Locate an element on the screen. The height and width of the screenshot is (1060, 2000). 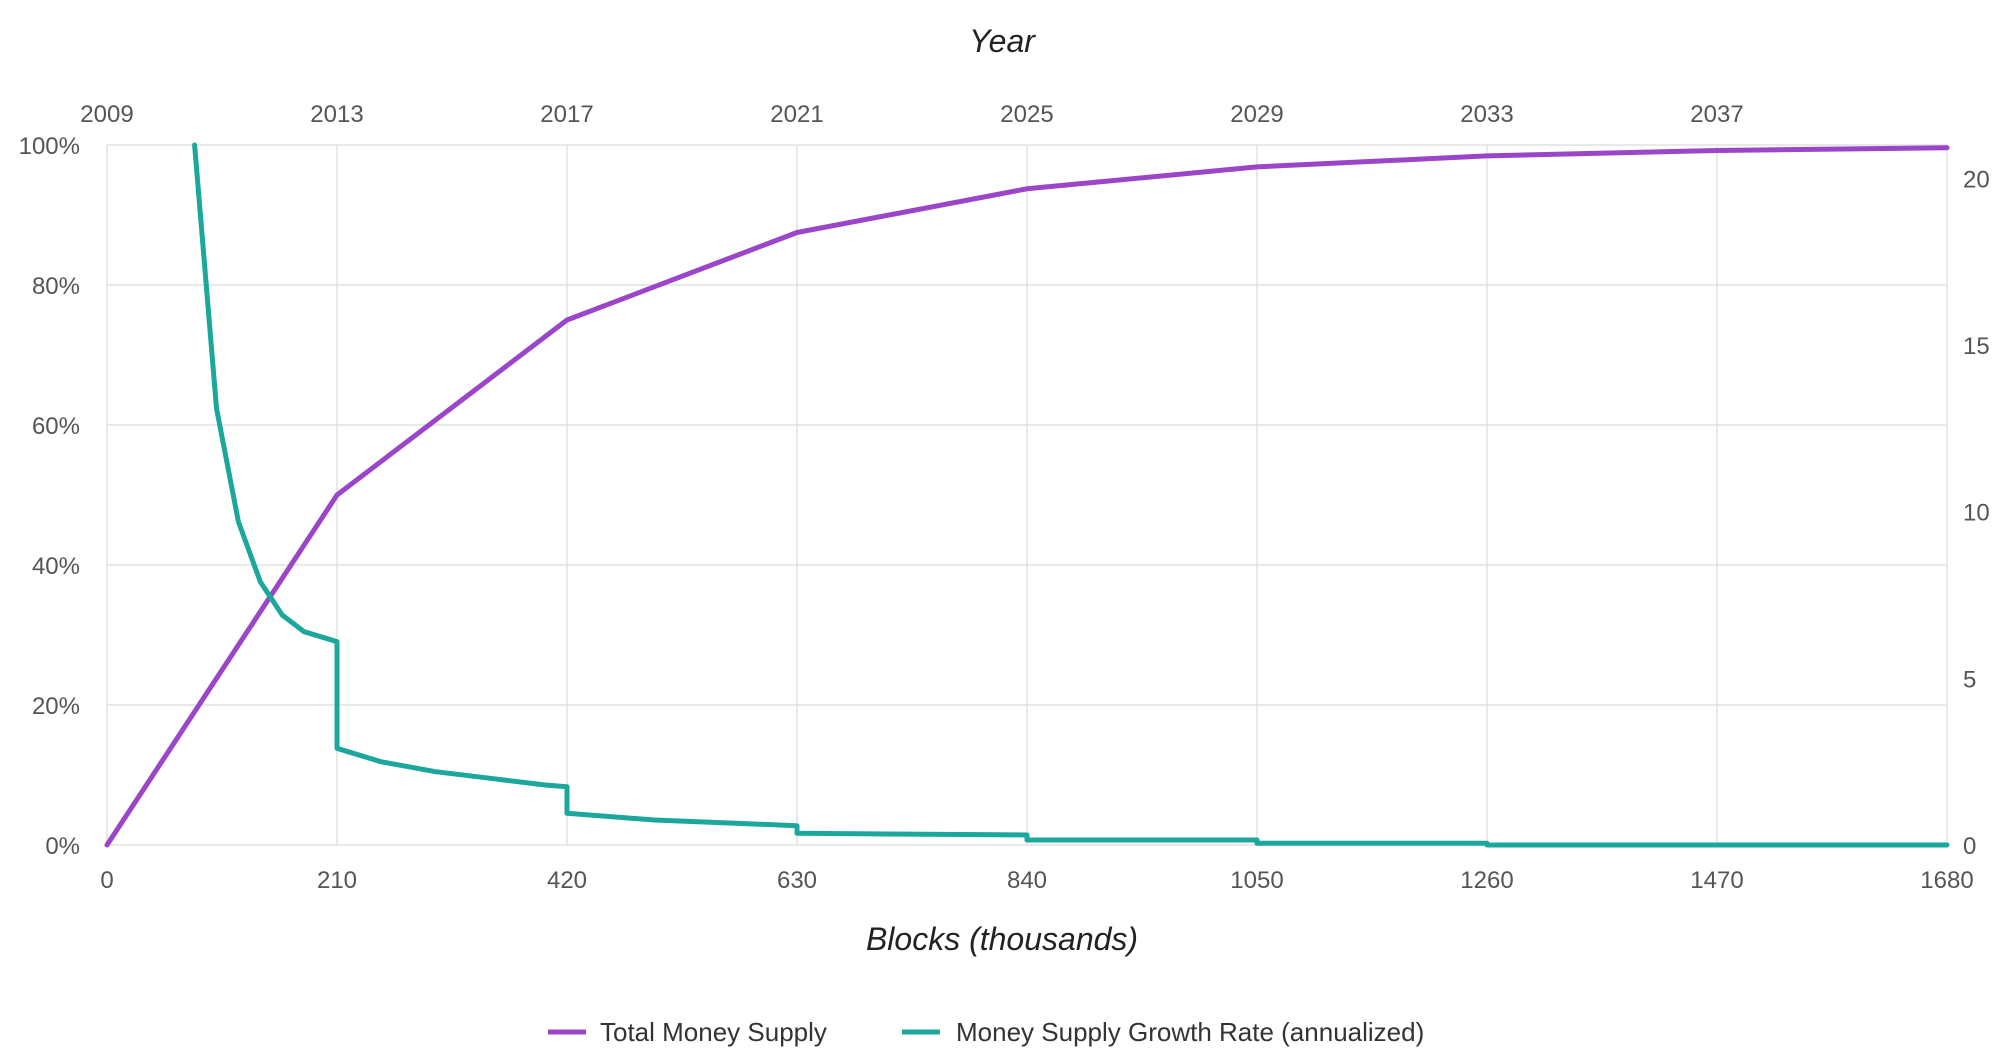
x-tick-label: 210 is located at coordinates (337, 880).